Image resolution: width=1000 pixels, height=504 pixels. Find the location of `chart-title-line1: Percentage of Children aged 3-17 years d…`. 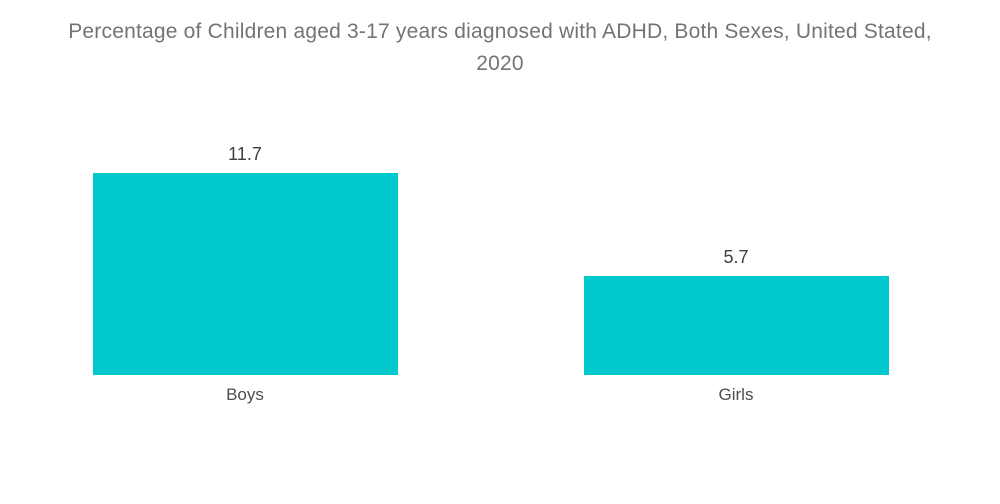

chart-title-line1: Percentage of Children aged 3-17 years d… is located at coordinates (500, 31).